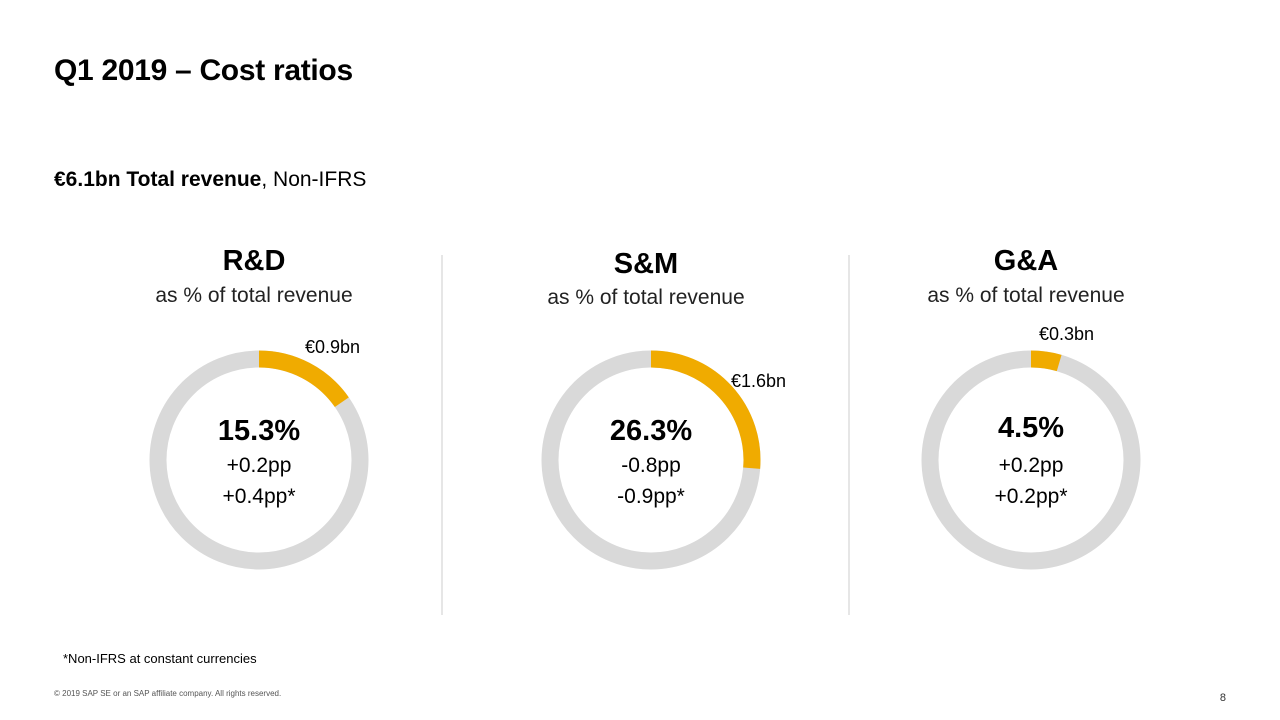 Image resolution: width=1280 pixels, height=720 pixels. Describe the element at coordinates (651, 465) in the screenshot. I see `change-value: -0.8pp` at that location.